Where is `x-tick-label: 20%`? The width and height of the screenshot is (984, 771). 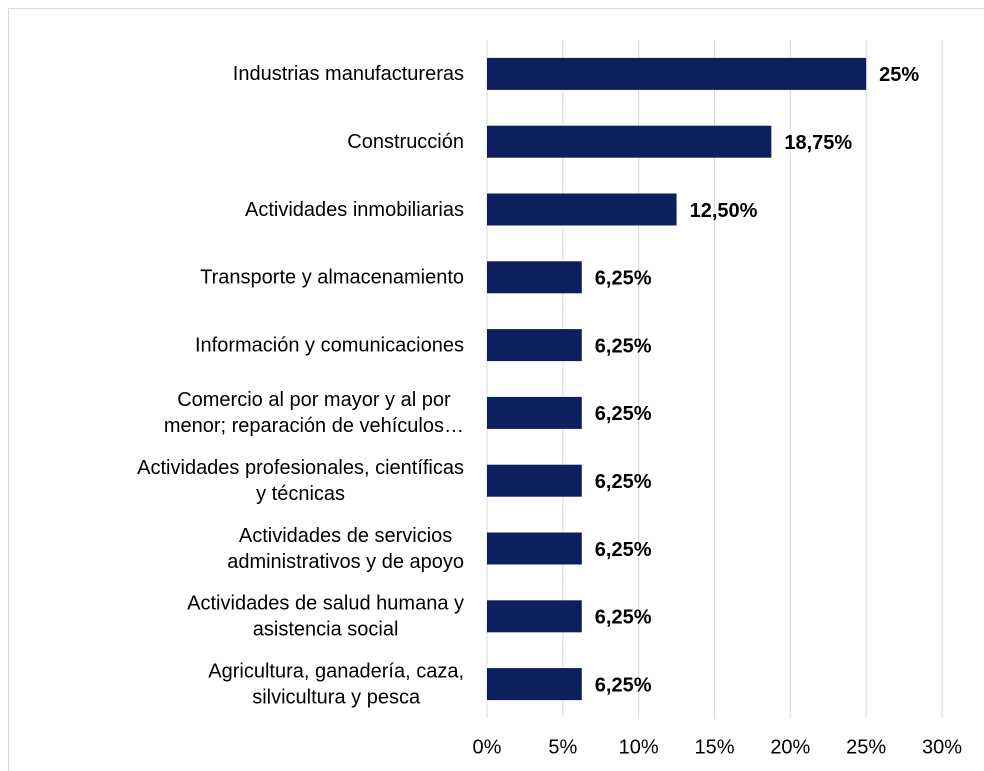
x-tick-label: 20% is located at coordinates (790, 747).